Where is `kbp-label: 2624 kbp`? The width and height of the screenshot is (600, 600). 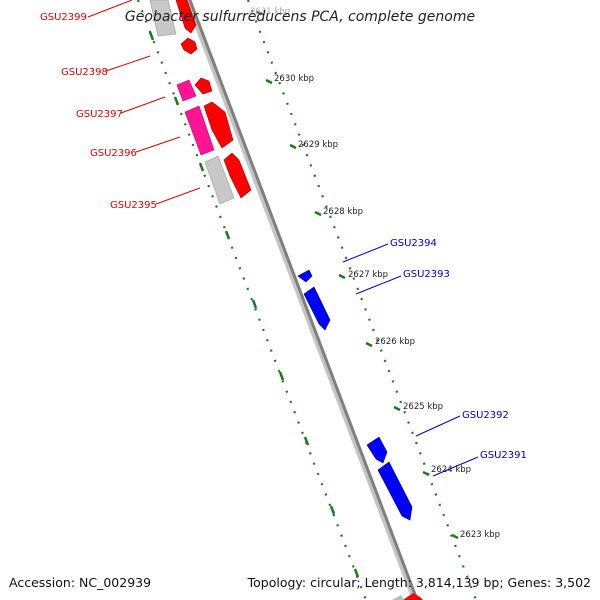 kbp-label: 2624 kbp is located at coordinates (451, 470).